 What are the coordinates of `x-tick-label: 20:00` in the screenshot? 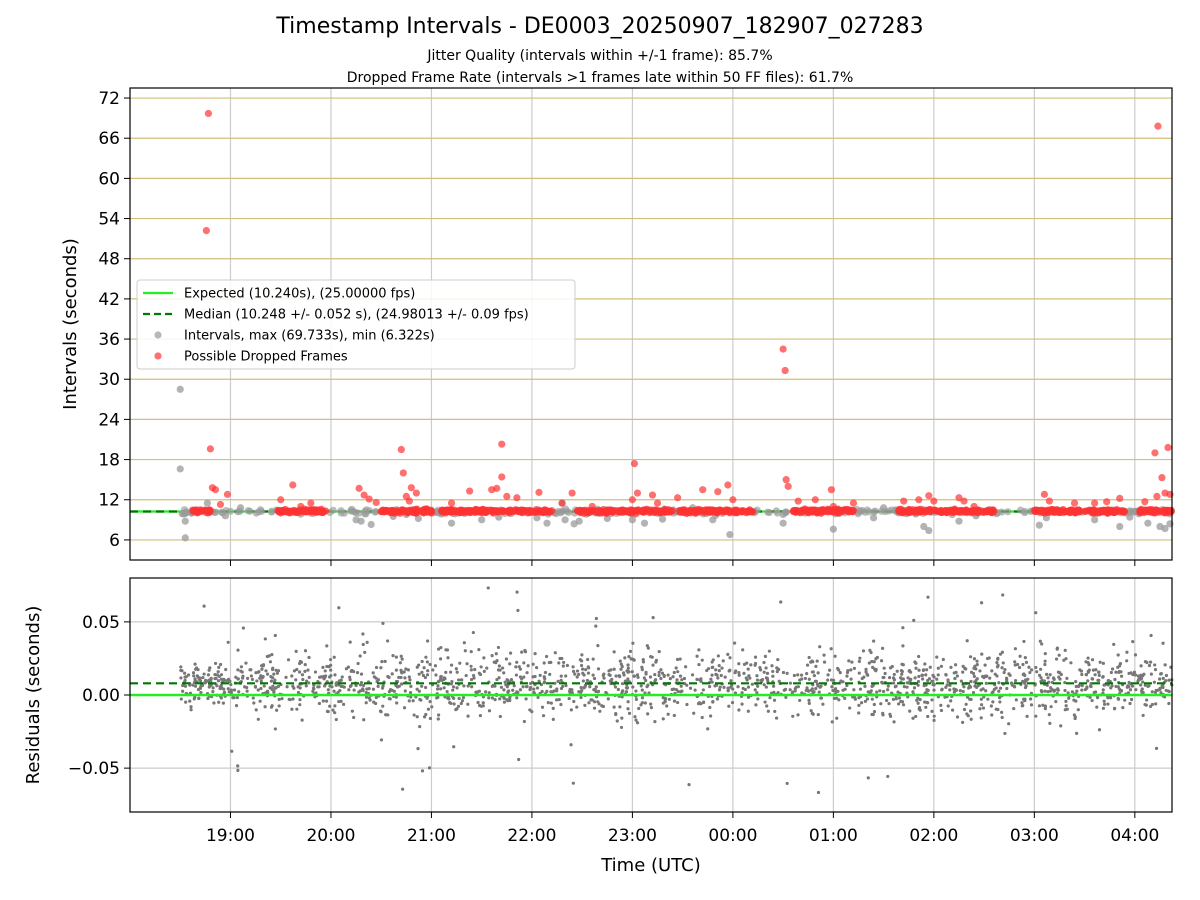 It's located at (330, 836).